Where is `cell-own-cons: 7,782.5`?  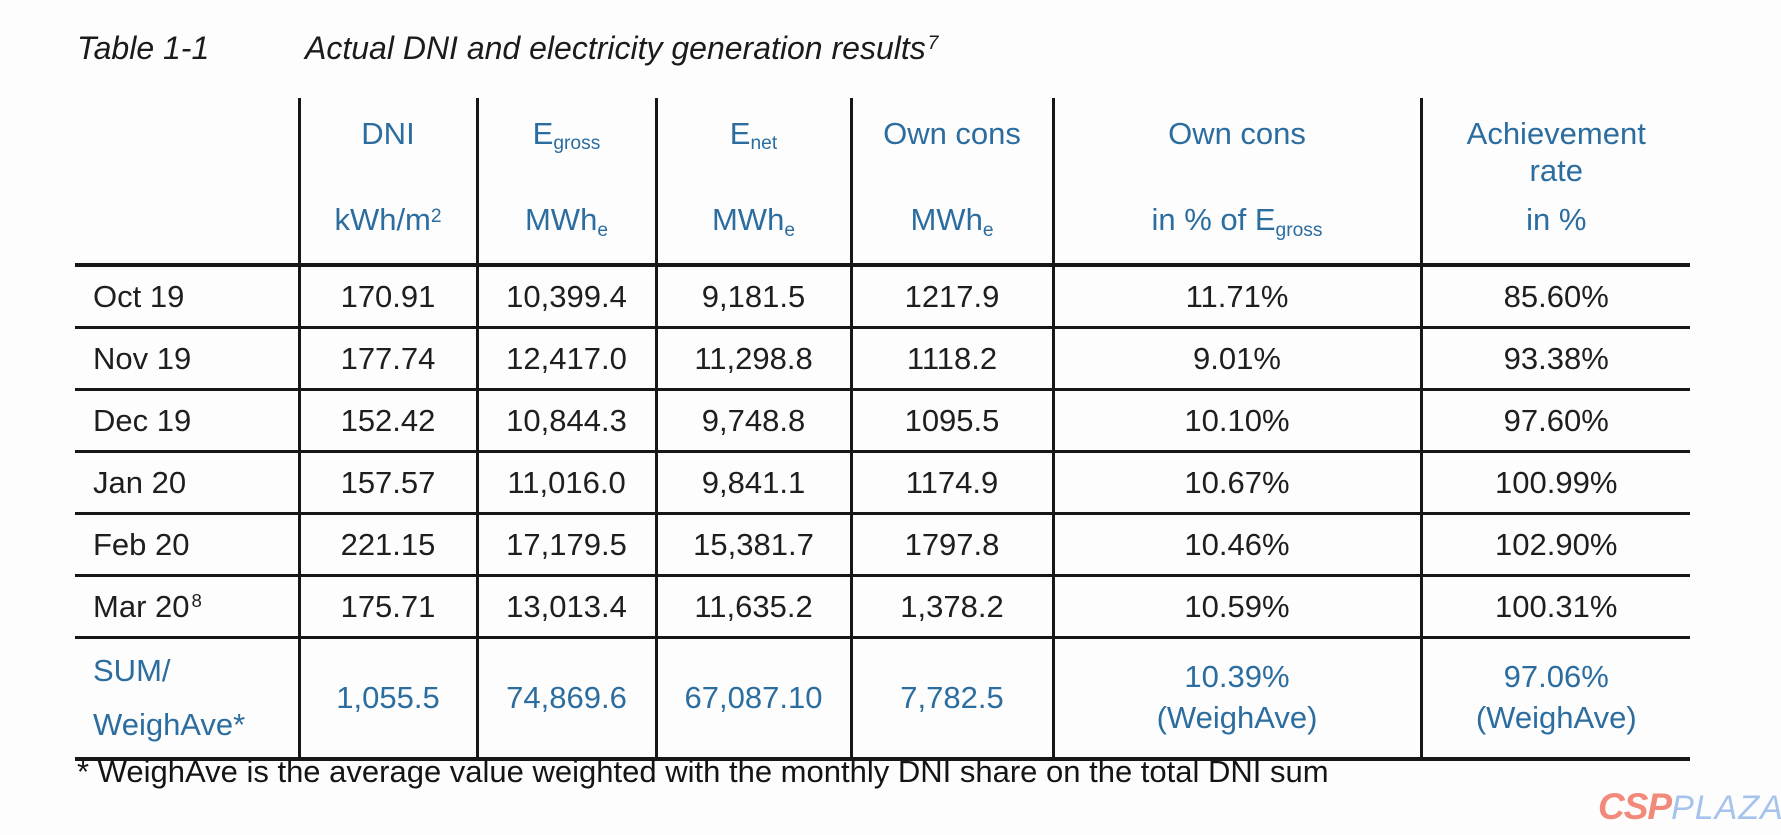 cell-own-cons: 7,782.5 is located at coordinates (953, 699).